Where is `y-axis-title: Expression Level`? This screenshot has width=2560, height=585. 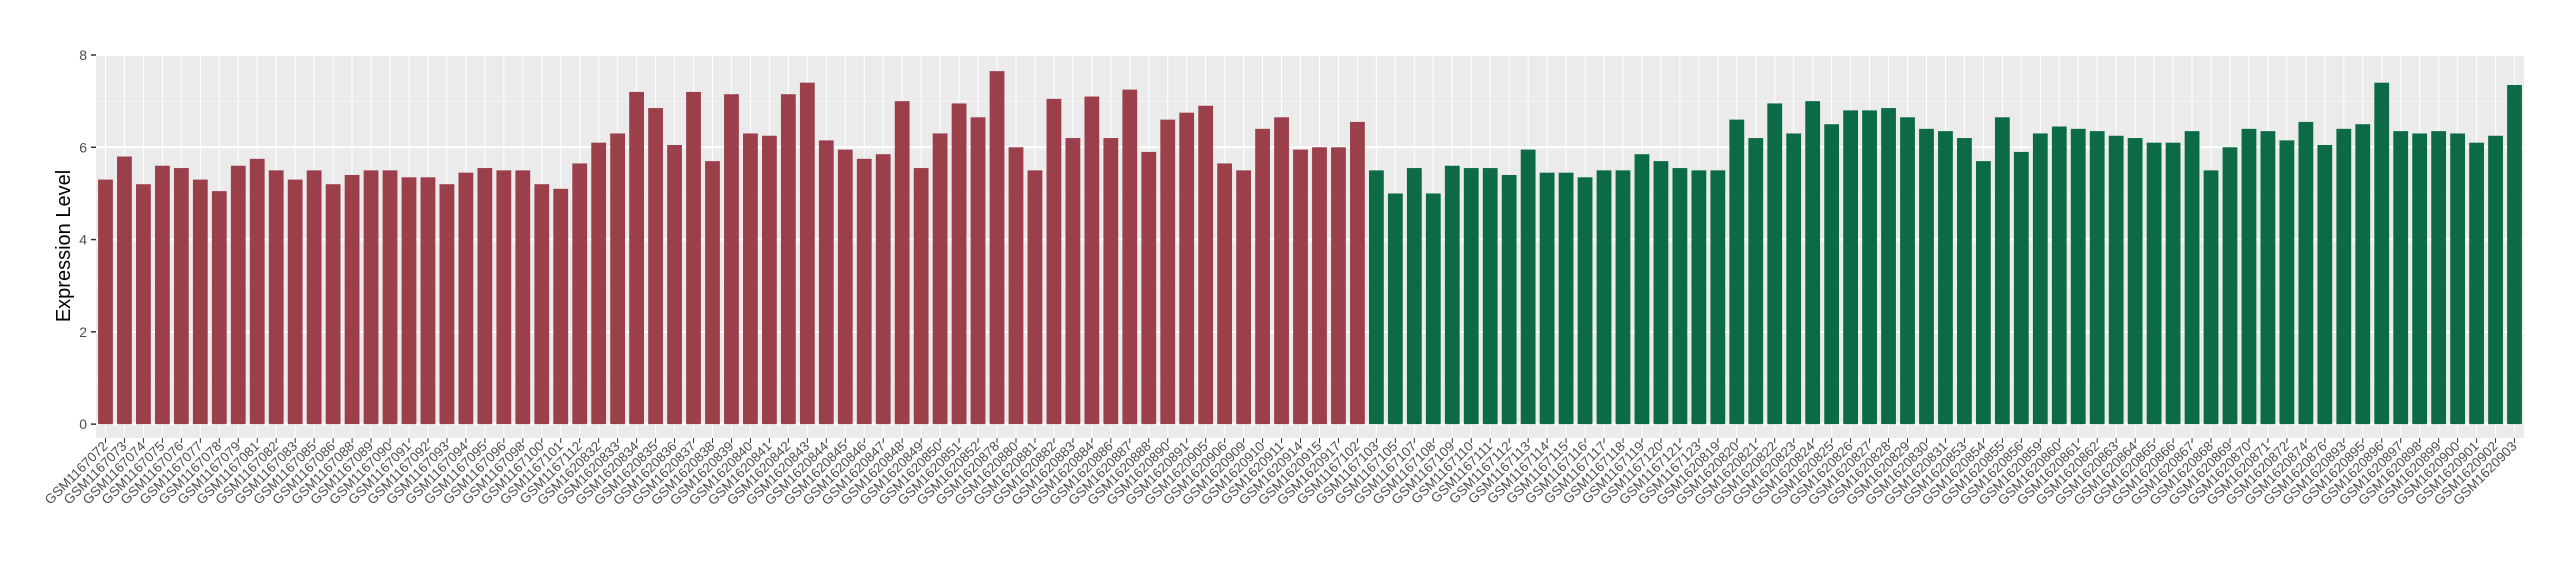 y-axis-title: Expression Level is located at coordinates (64, 246).